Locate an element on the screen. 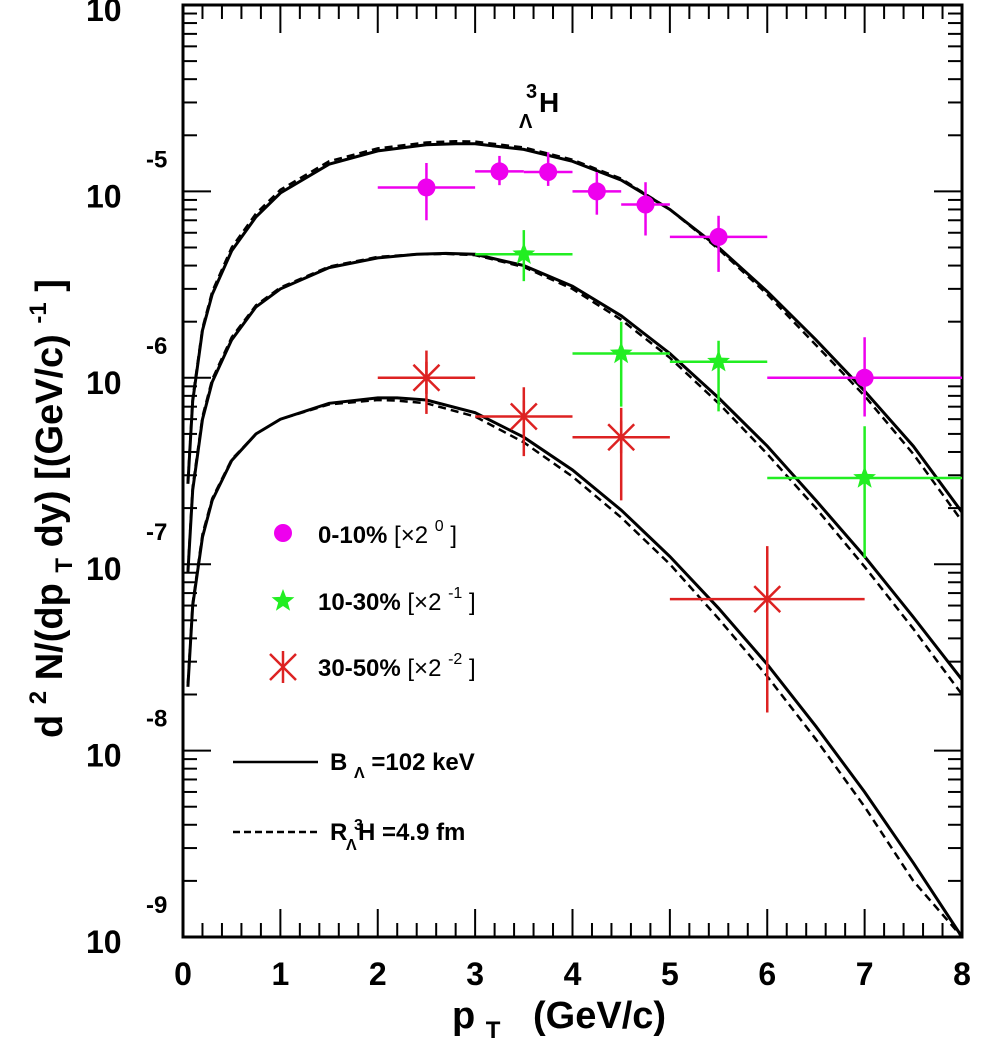  legend-label-30-50: 30-50% [×2 -2 ] is located at coordinates (397, 662).